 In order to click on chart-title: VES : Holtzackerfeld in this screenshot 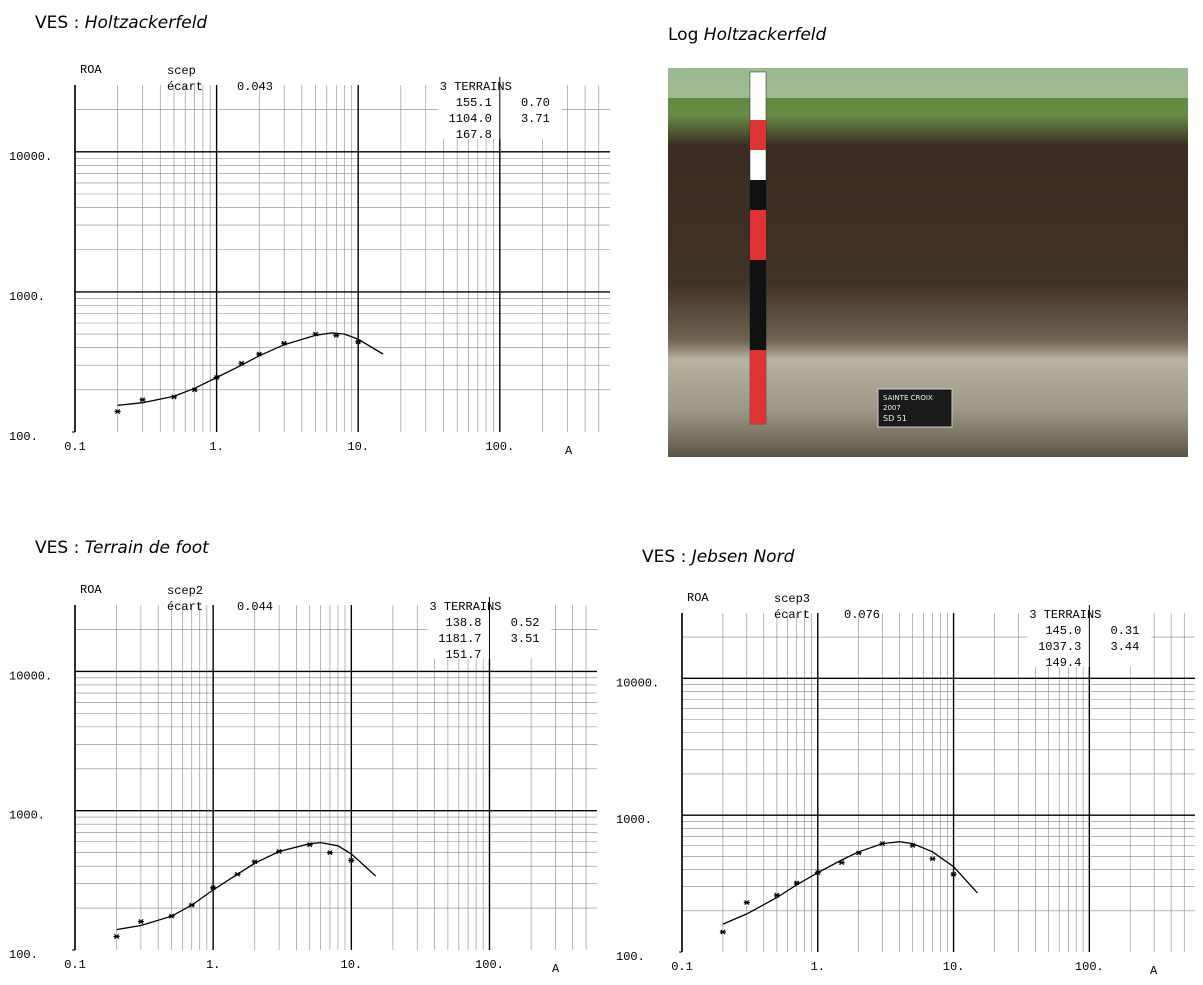, I will do `click(121, 23)`.